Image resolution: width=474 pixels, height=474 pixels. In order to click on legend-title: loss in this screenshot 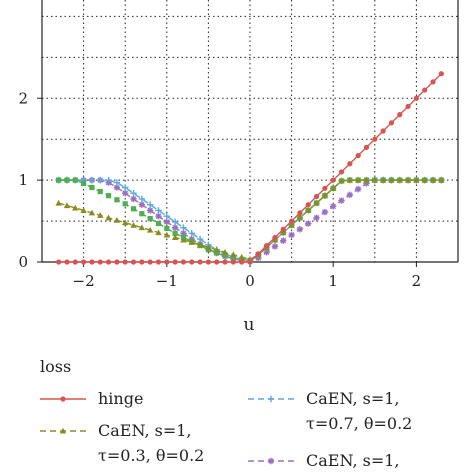, I will do `click(55, 366)`.